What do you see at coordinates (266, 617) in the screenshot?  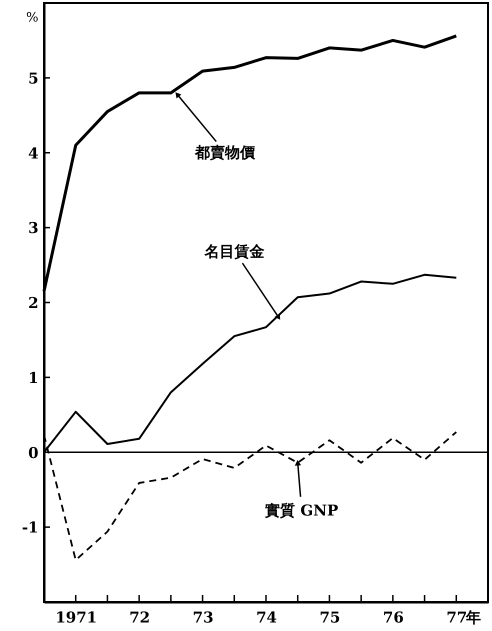 I see `x-tick-label: 74` at bounding box center [266, 617].